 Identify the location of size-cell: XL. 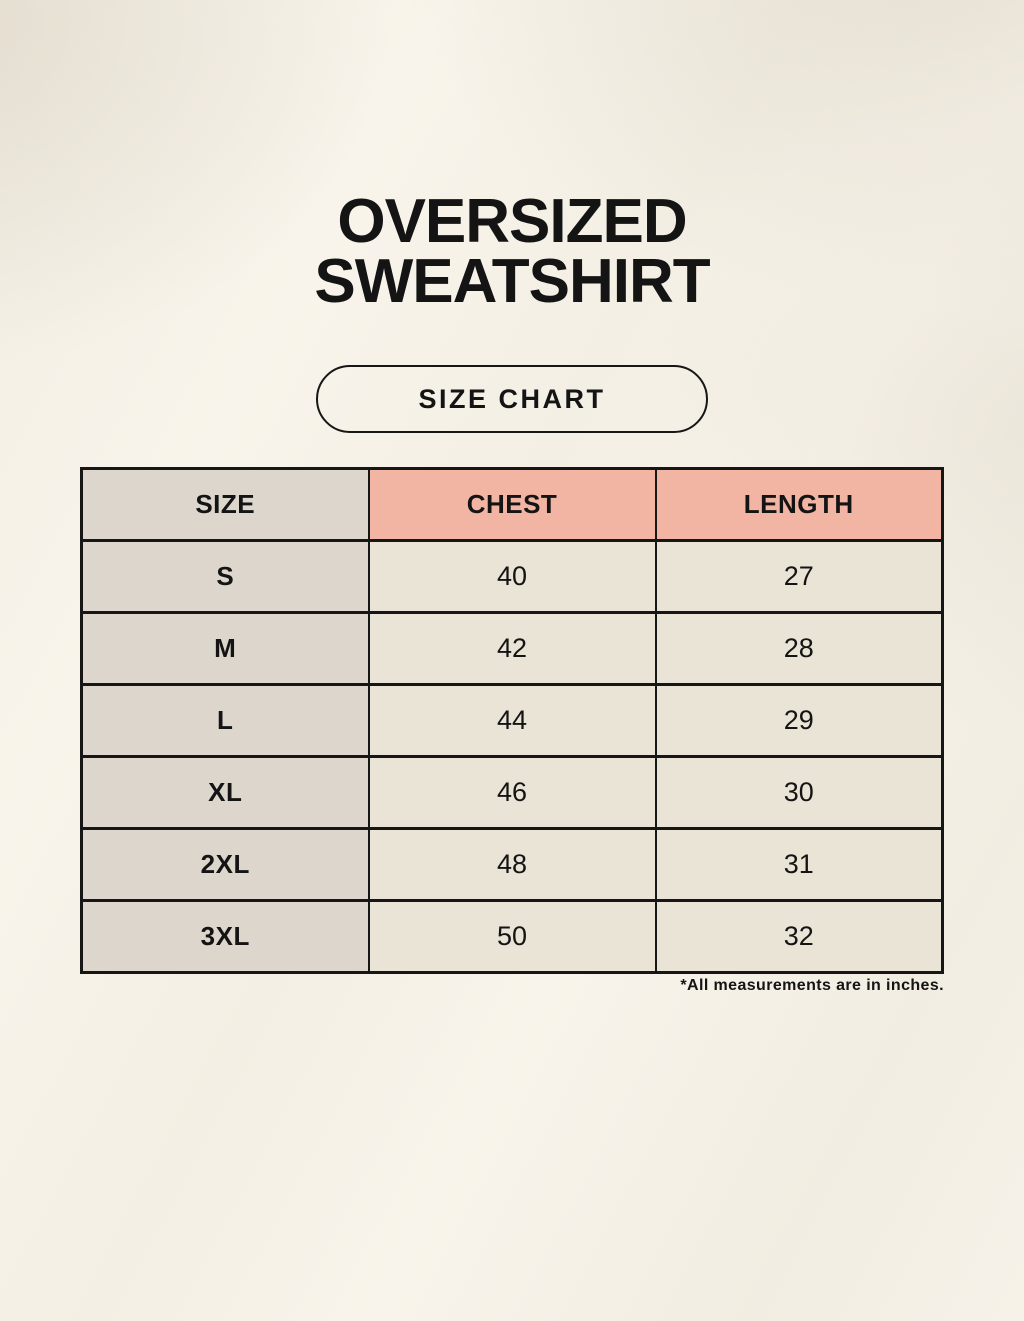
(225, 792).